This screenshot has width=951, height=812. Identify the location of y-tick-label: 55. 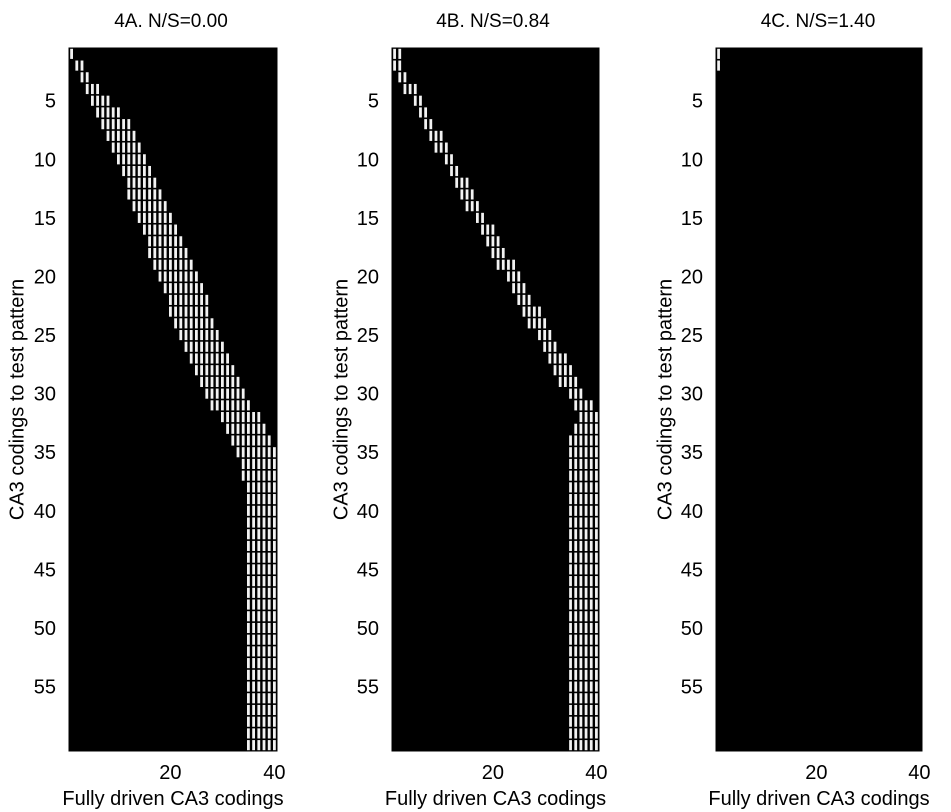
(368, 688).